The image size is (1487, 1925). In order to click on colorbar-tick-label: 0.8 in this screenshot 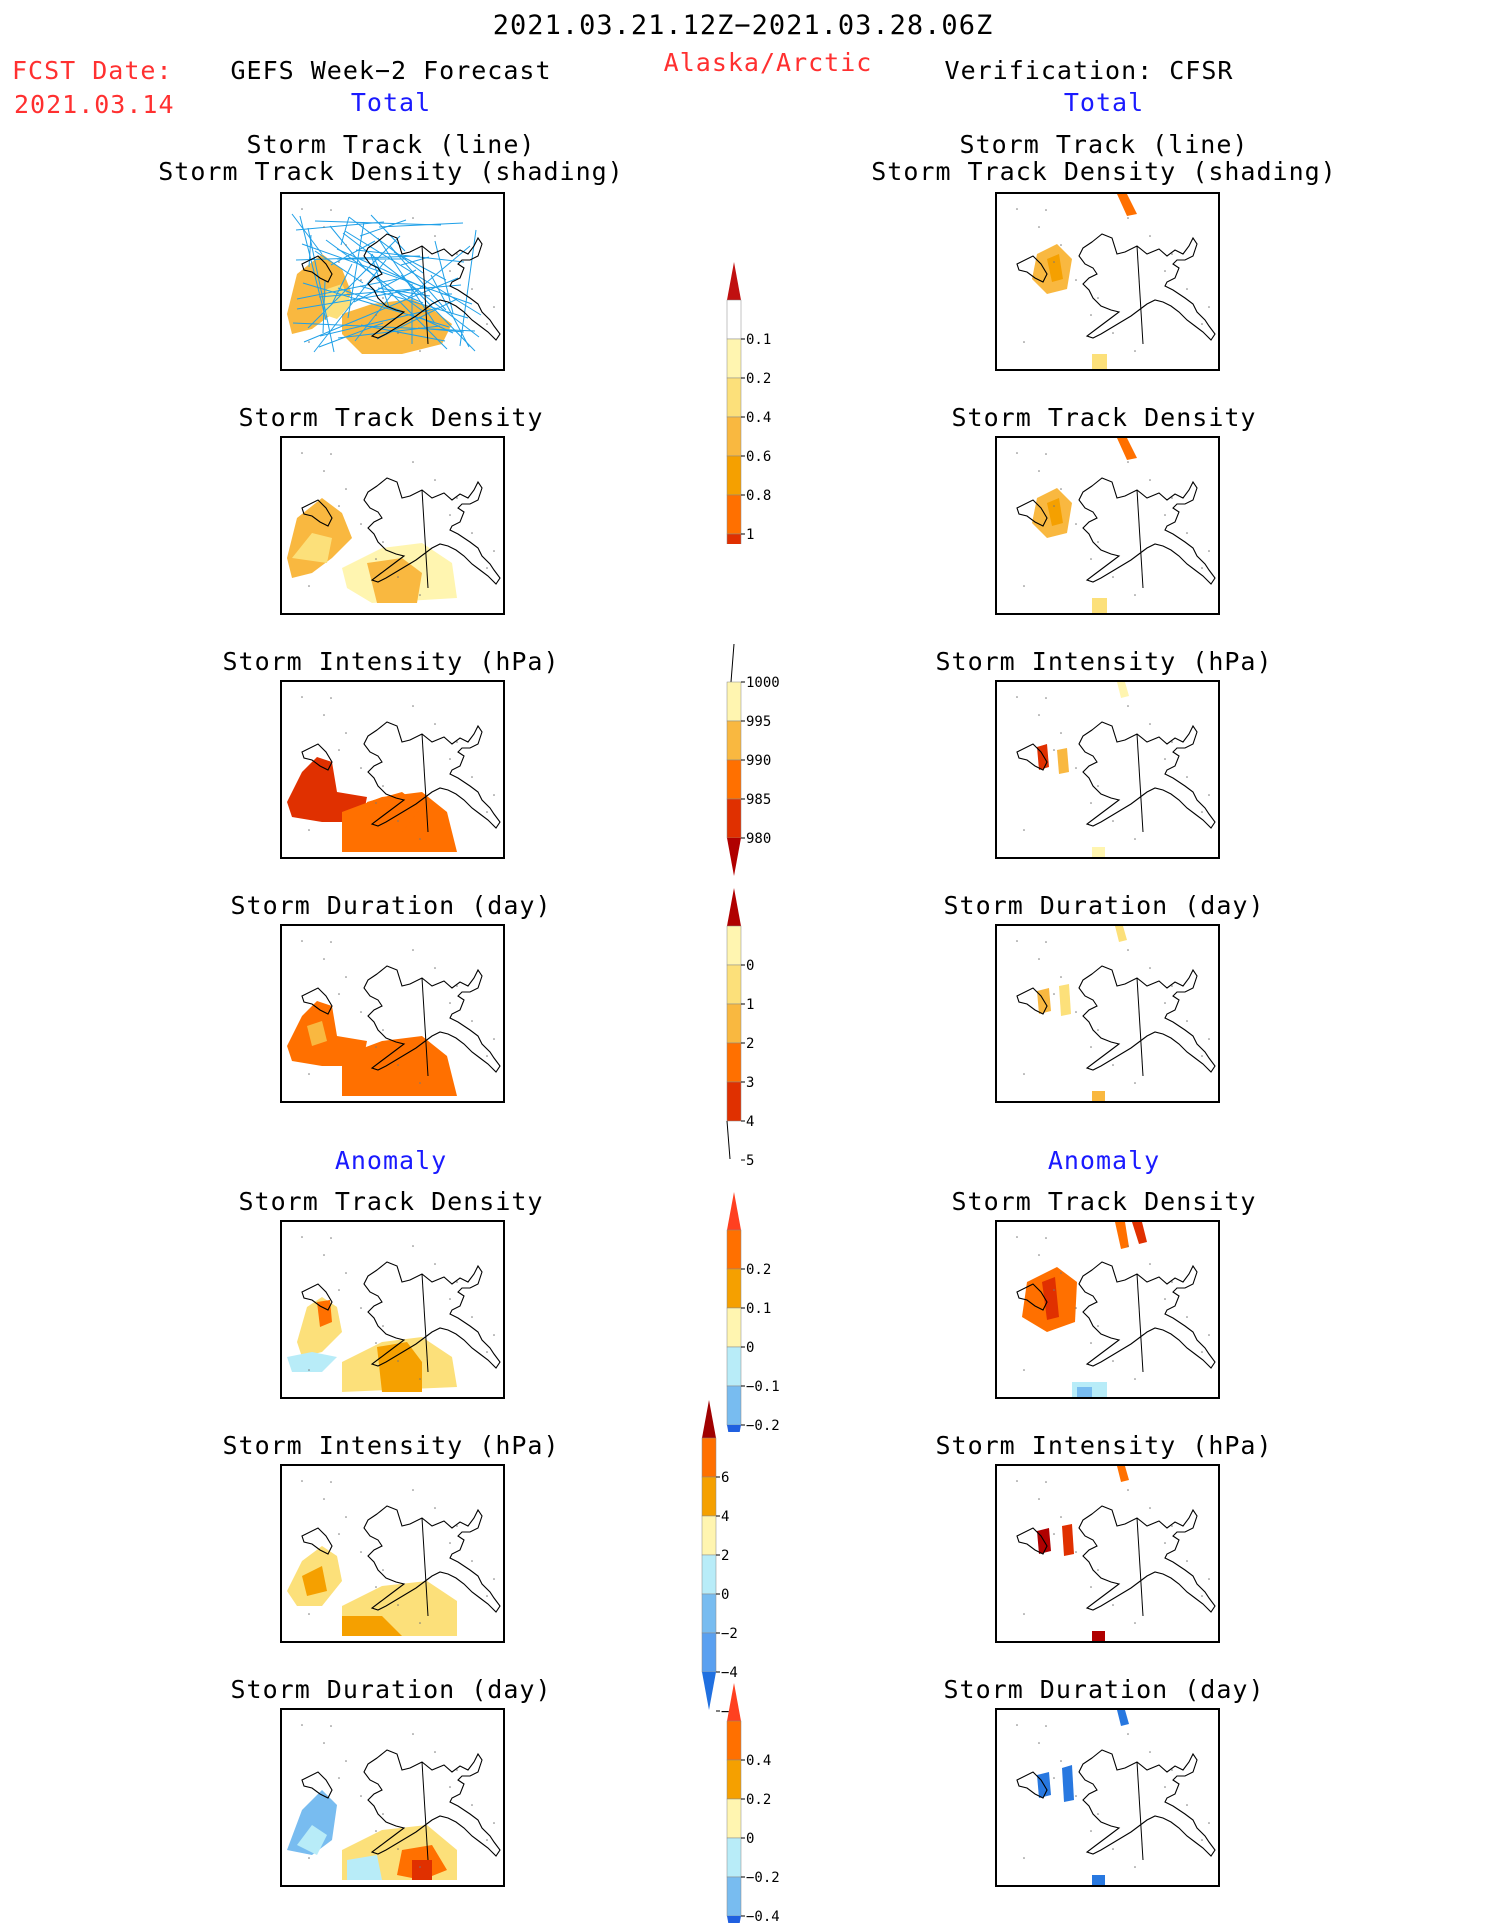, I will do `click(758, 496)`.